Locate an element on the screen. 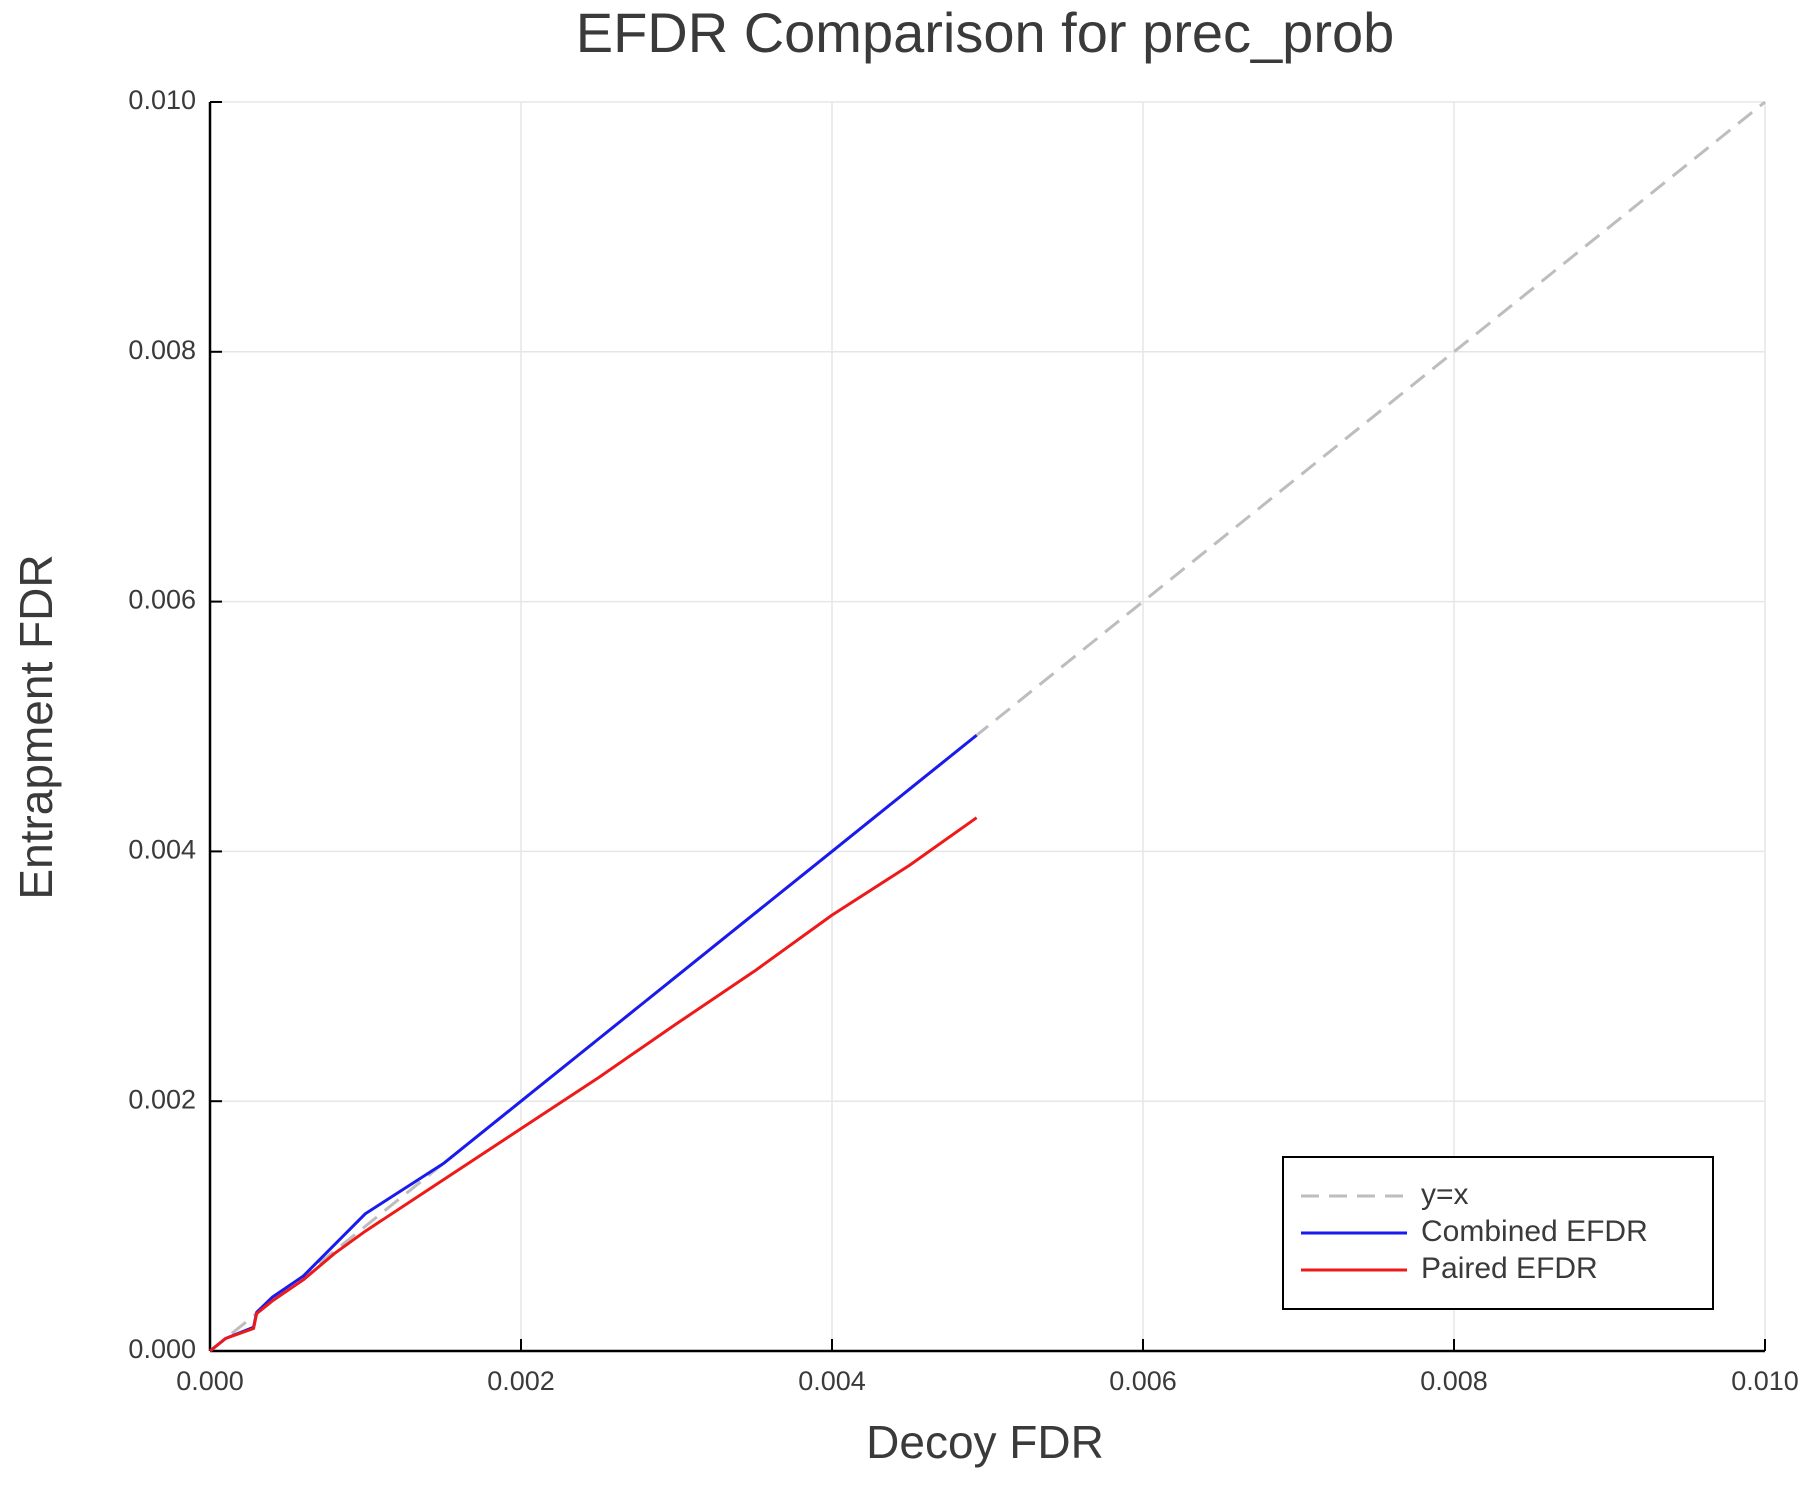 The width and height of the screenshot is (1800, 1500). legend: y=x Combined EFDR Paired EFDR is located at coordinates (1498, 1233).